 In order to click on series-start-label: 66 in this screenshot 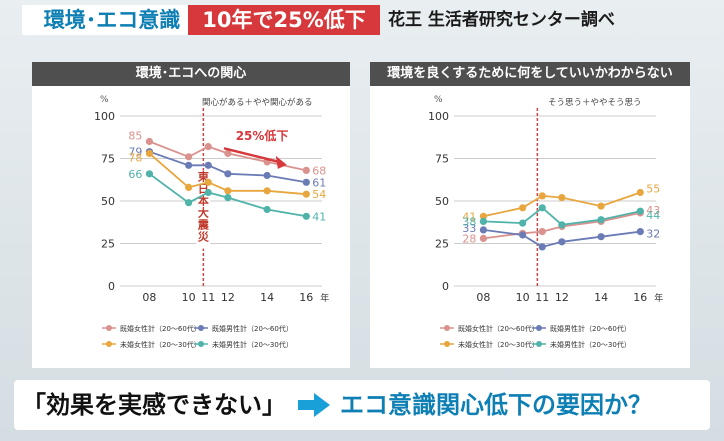, I will do `click(135, 174)`.